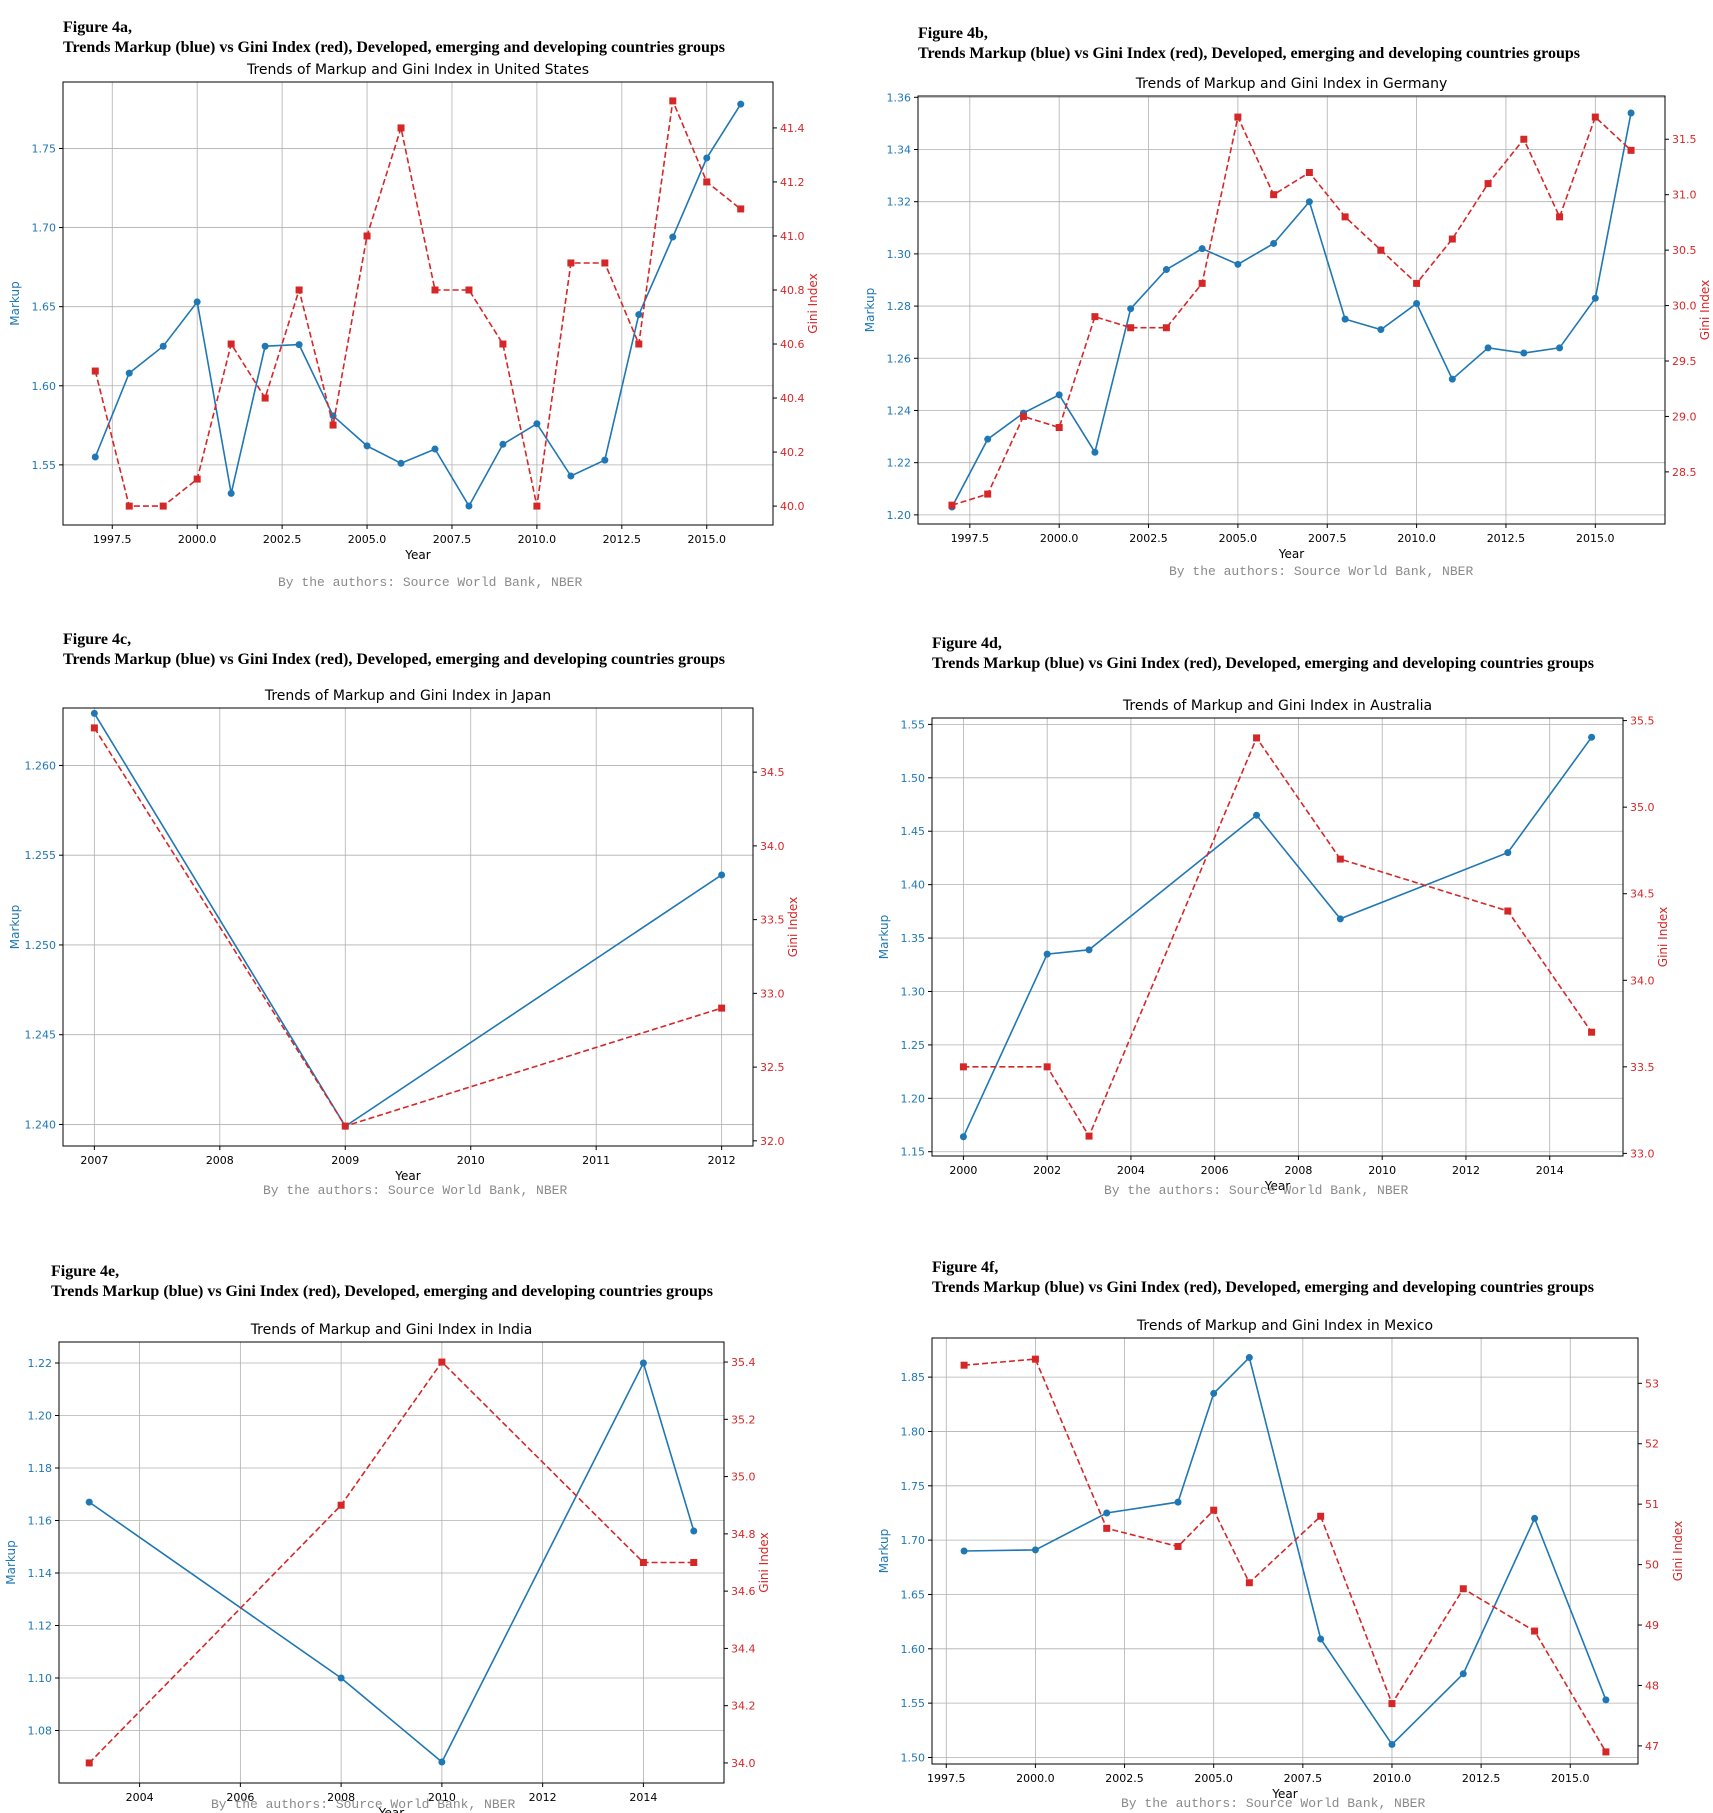 The height and width of the screenshot is (1813, 1713). What do you see at coordinates (1642, 894) in the screenshot?
I see `y2-tick-label: 34.5` at bounding box center [1642, 894].